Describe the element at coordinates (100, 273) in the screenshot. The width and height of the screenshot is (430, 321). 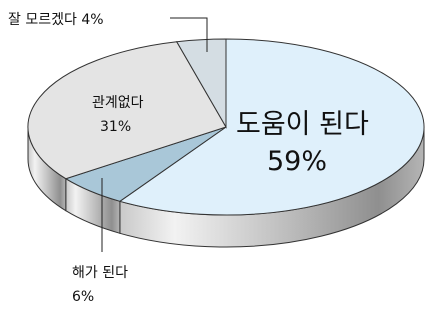
I see `label-harmful-name: 해가 된다` at that location.